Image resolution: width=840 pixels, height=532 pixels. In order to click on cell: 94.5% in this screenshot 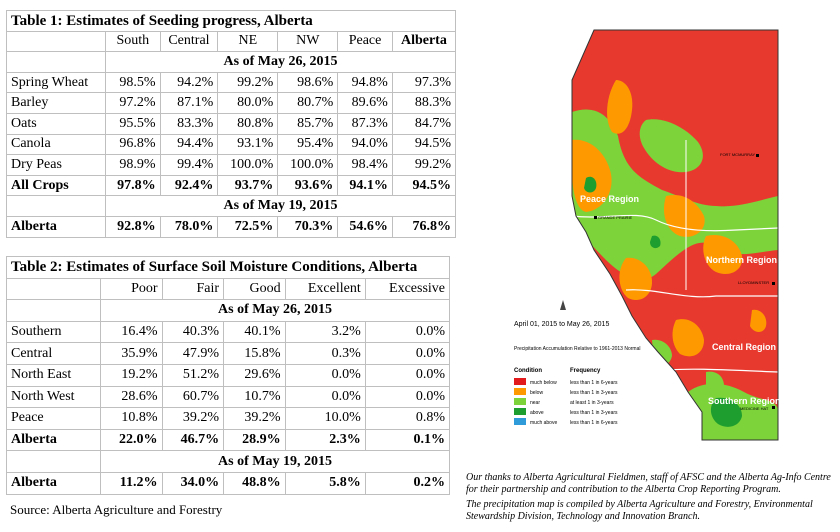, I will do `click(424, 144)`.